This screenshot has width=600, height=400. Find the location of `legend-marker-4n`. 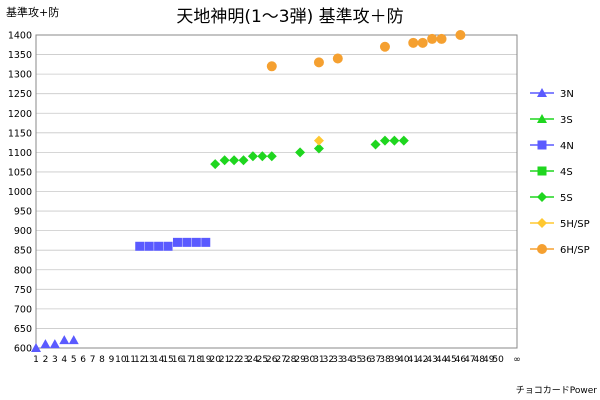

legend-marker-4n is located at coordinates (542, 145).